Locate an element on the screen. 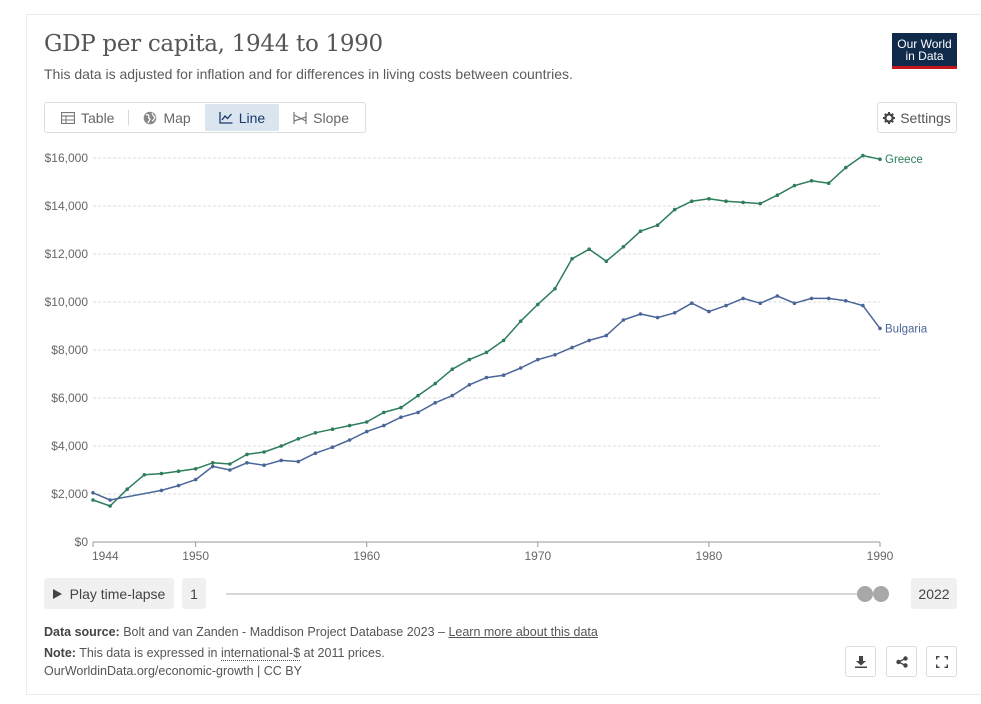 The height and width of the screenshot is (704, 981). view-tabs: Table Map Line Slope is located at coordinates (205, 117).